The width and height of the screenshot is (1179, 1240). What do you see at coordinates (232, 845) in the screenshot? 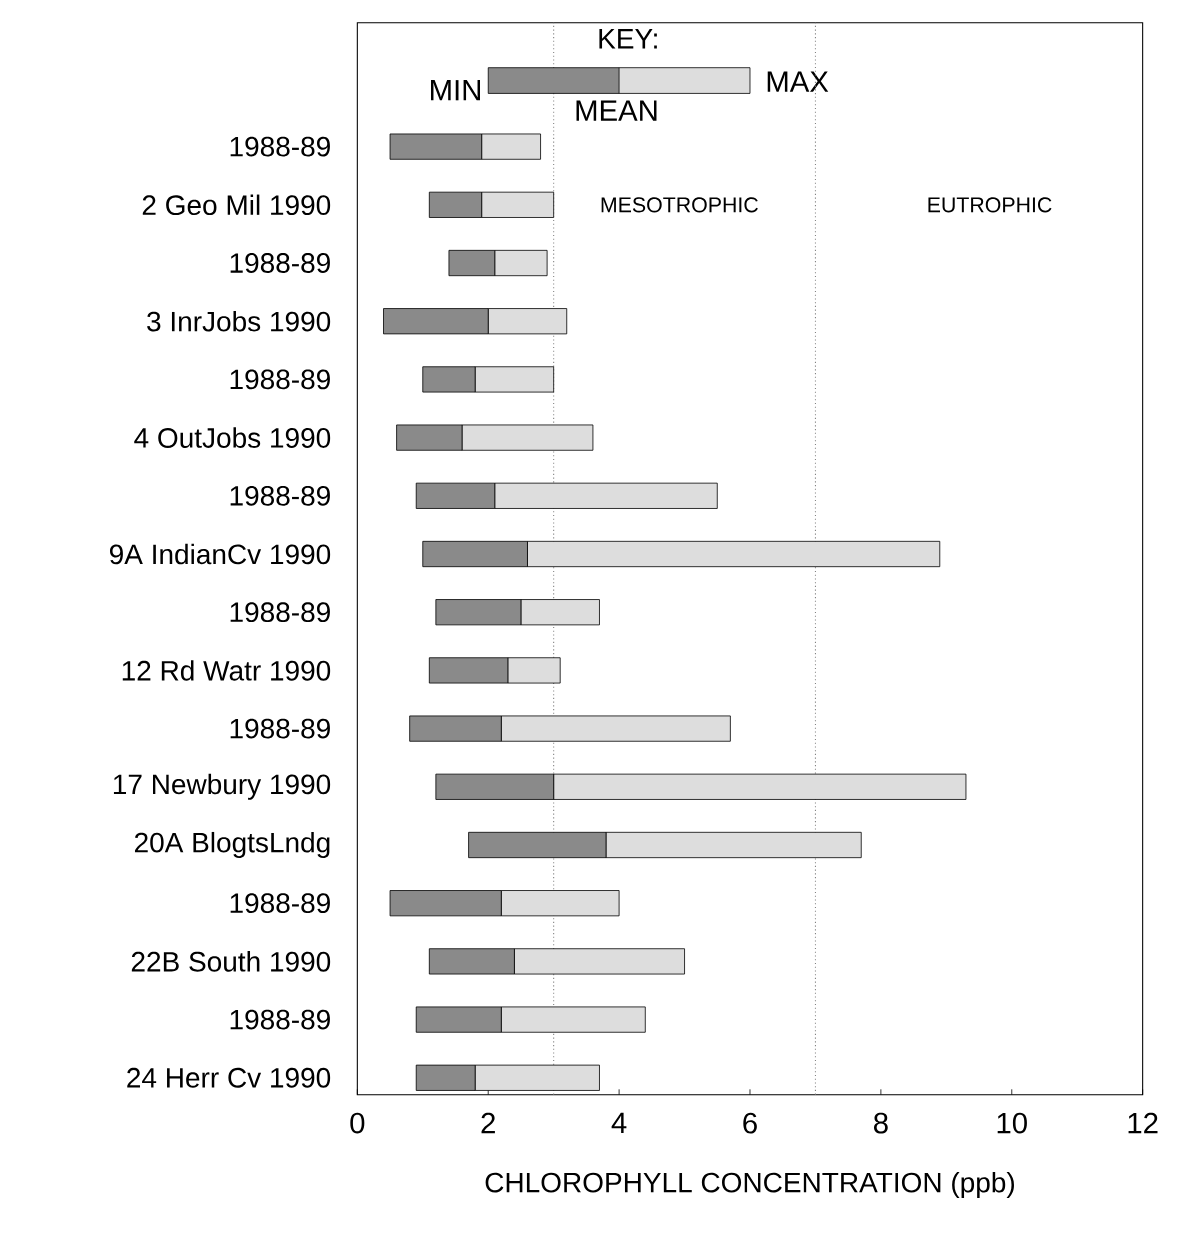
I see `y-tick-label: 20A BlogtsLndg` at bounding box center [232, 845].